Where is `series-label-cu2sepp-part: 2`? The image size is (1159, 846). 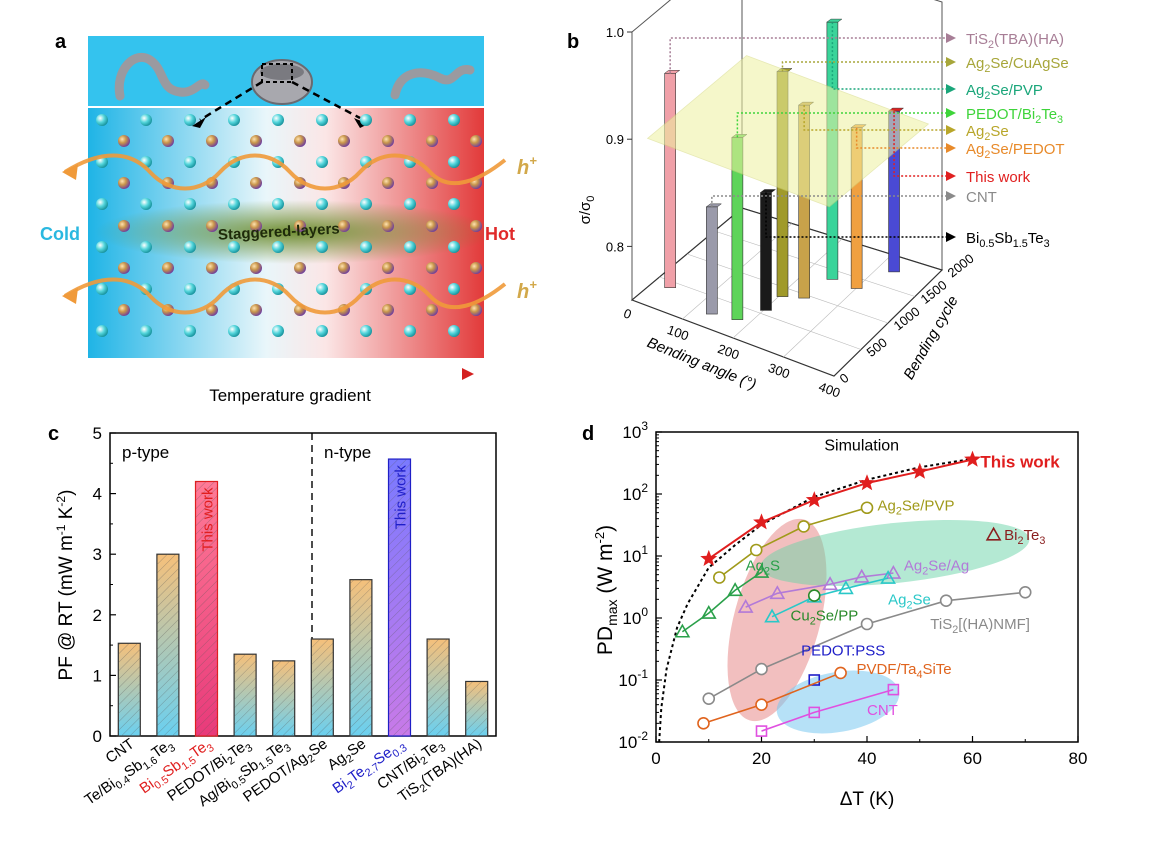 series-label-cu2sepp-part: 2 is located at coordinates (813, 621).